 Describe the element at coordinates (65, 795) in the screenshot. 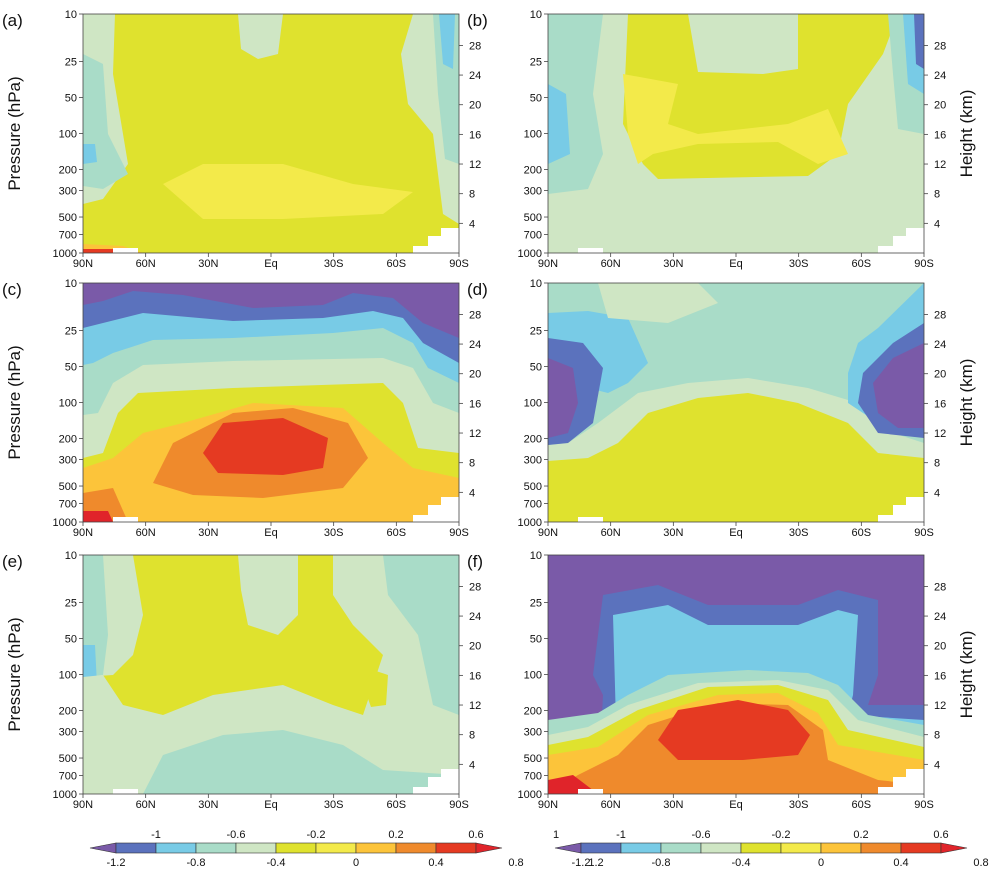

I see `y-tick-label: 1000` at that location.